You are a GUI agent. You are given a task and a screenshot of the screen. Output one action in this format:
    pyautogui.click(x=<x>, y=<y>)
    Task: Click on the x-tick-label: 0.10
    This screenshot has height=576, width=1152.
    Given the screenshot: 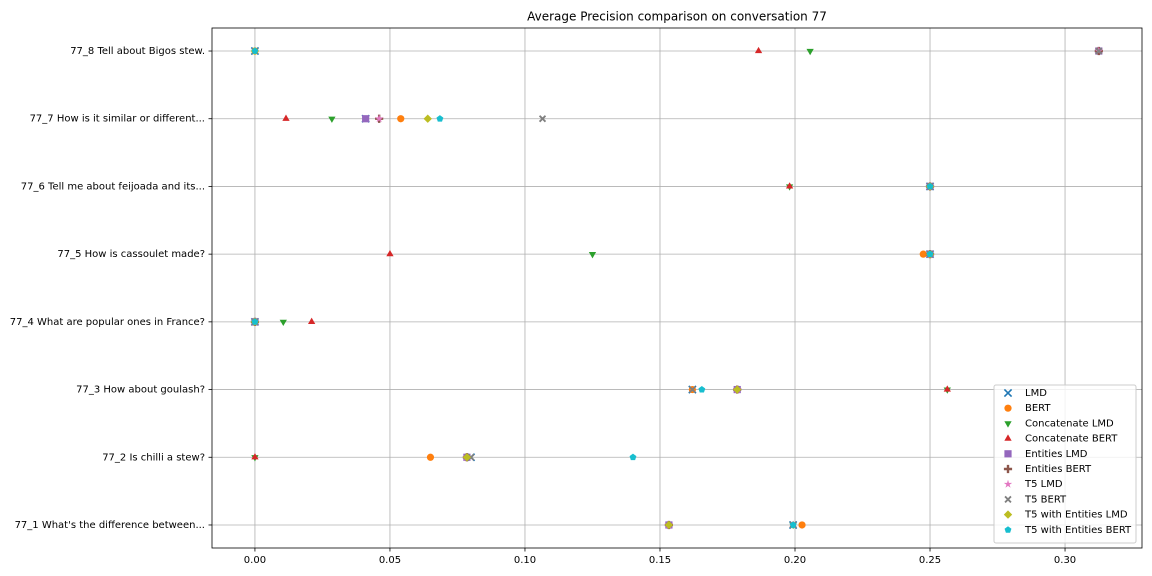 What is the action you would take?
    pyautogui.click(x=525, y=560)
    